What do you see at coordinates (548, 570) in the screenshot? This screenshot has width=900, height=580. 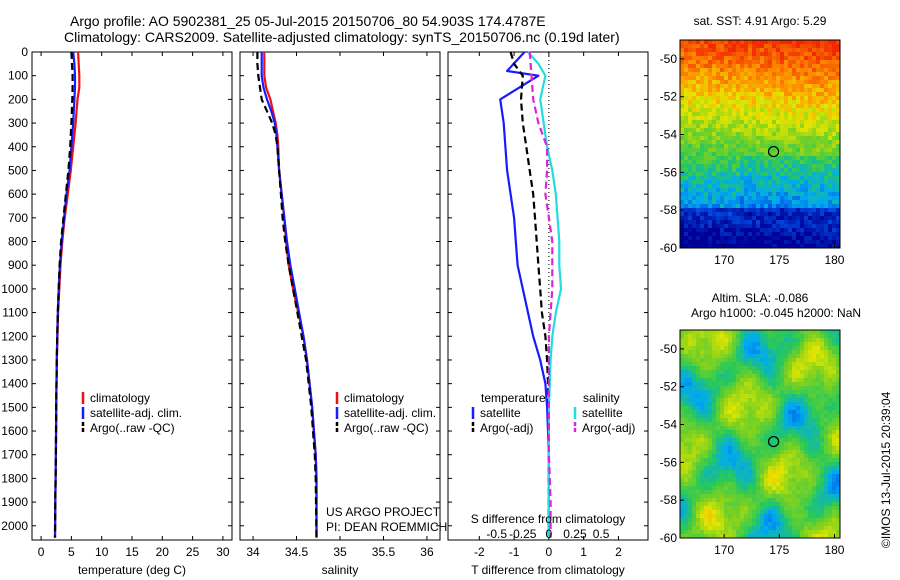 I see `x-axis-label: T difference from climatology` at bounding box center [548, 570].